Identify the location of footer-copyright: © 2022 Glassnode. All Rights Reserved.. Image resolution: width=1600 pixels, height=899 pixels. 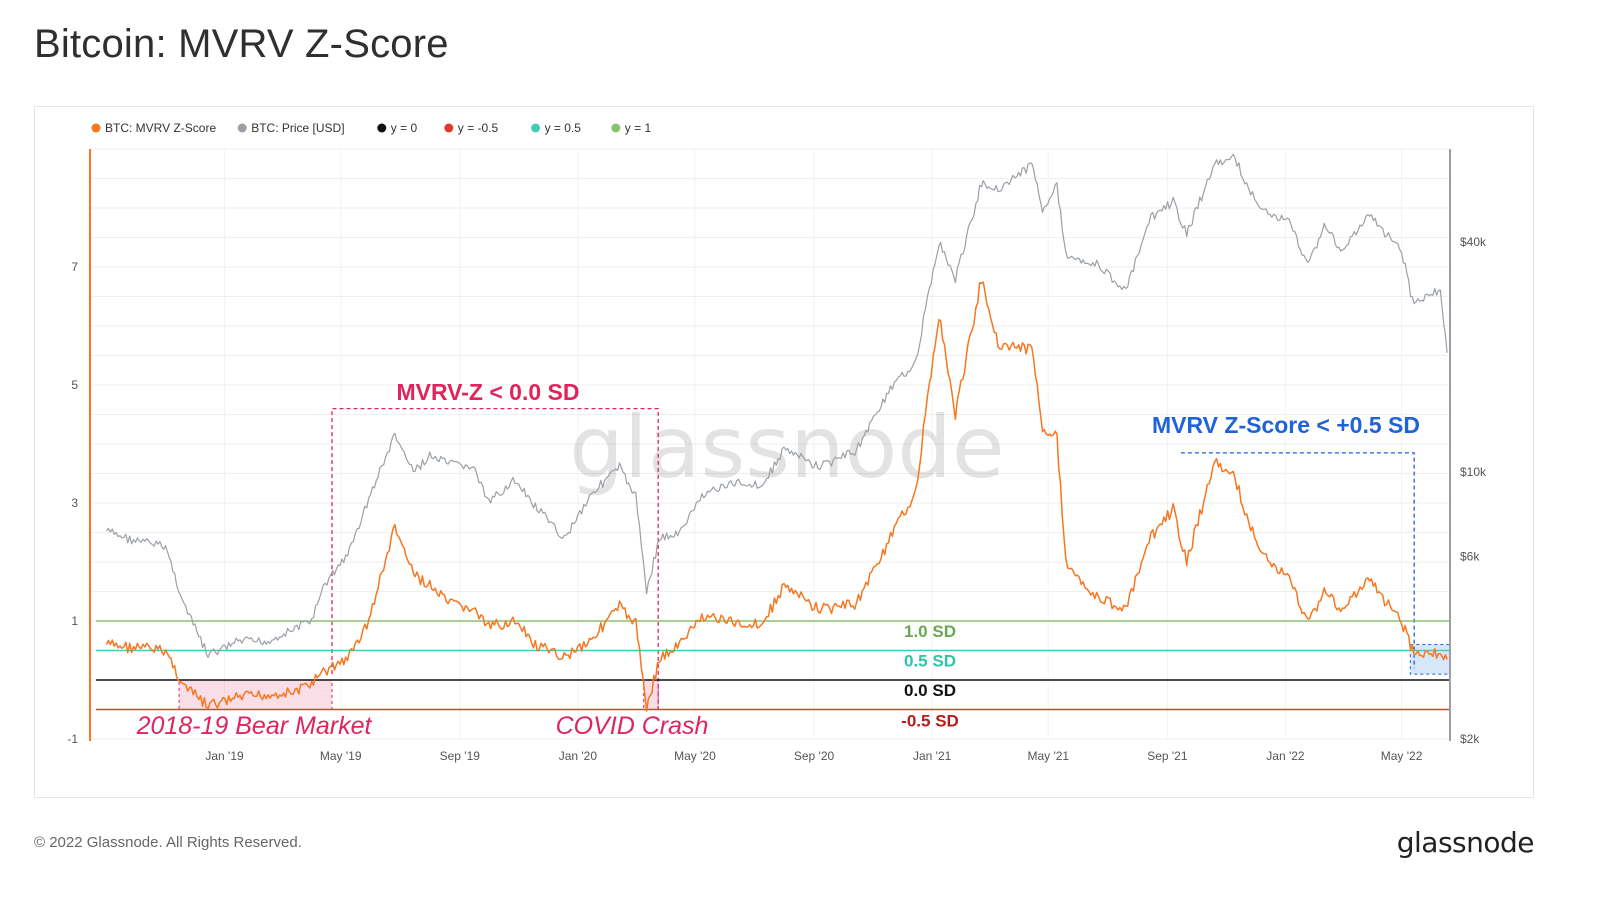
(168, 842).